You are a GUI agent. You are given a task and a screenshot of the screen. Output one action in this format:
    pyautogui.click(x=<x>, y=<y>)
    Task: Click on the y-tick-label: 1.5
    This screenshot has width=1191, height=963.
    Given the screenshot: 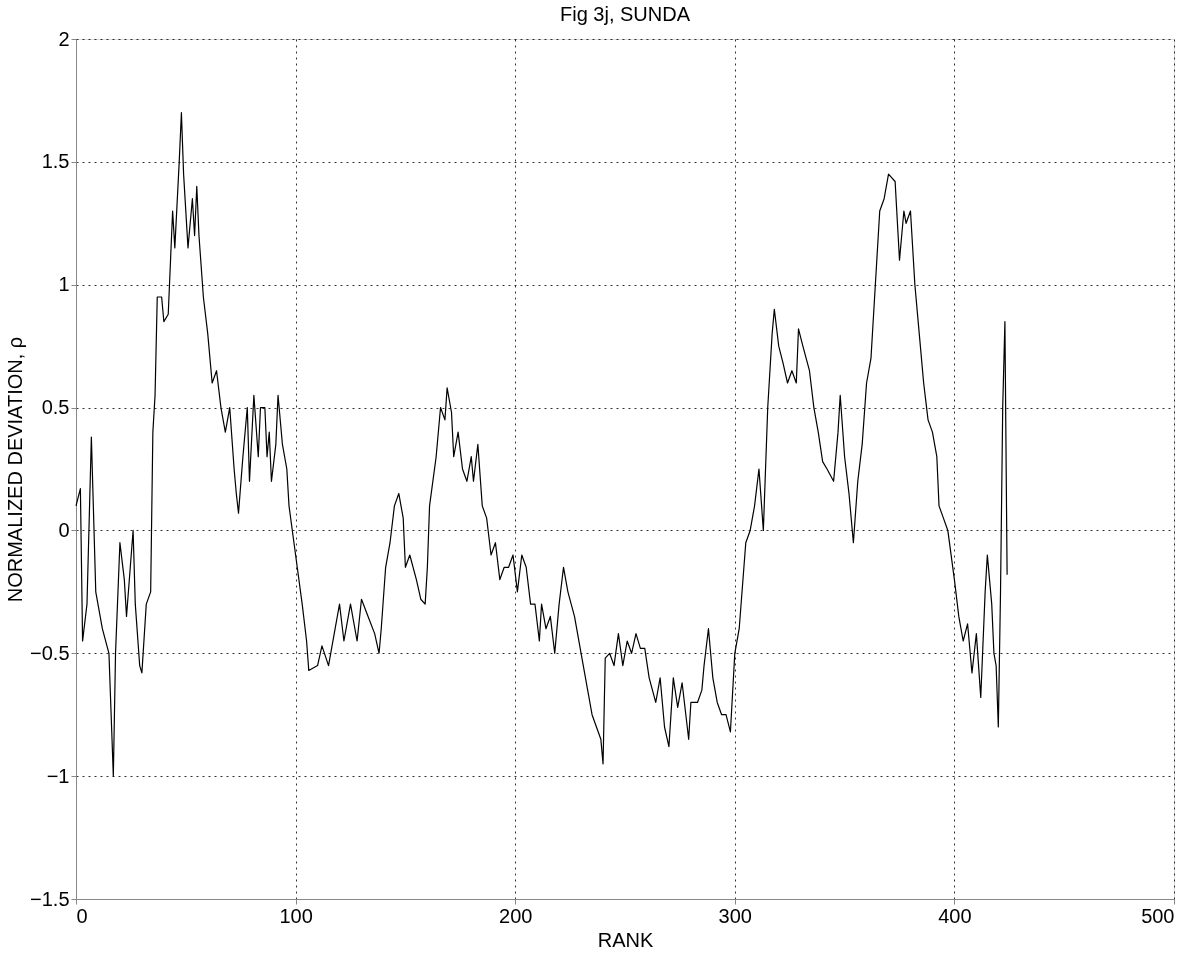 What is the action you would take?
    pyautogui.click(x=55, y=161)
    